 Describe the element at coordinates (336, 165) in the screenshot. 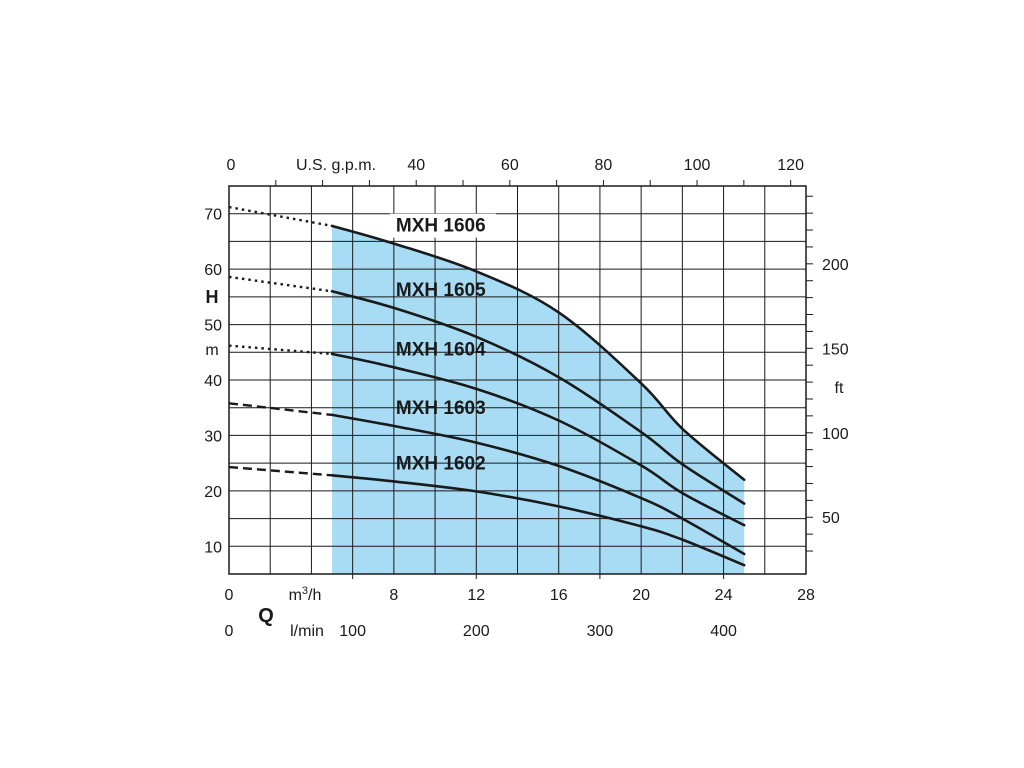

I see `top-axis-unit: U.S. g.p.m.` at that location.